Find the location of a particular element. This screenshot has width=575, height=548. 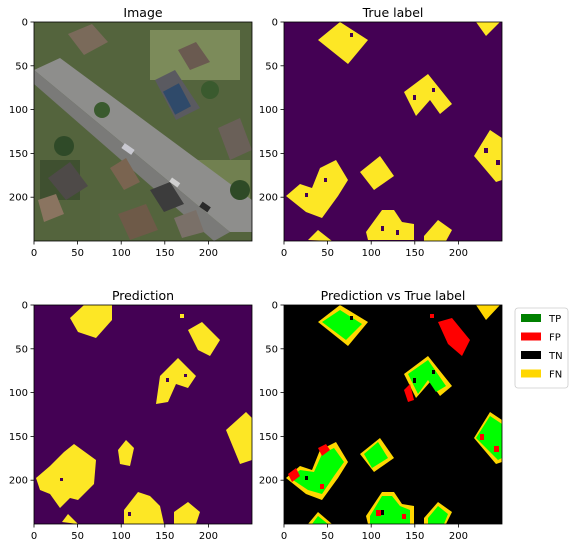

axes-title: Prediction vs True label is located at coordinates (393, 295).